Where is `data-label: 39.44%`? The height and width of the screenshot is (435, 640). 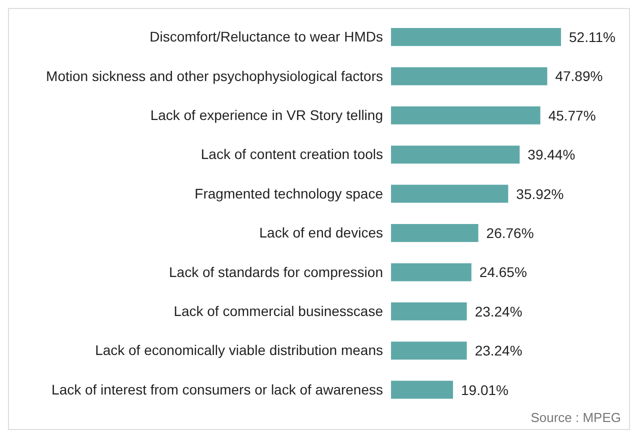 data-label: 39.44% is located at coordinates (552, 154).